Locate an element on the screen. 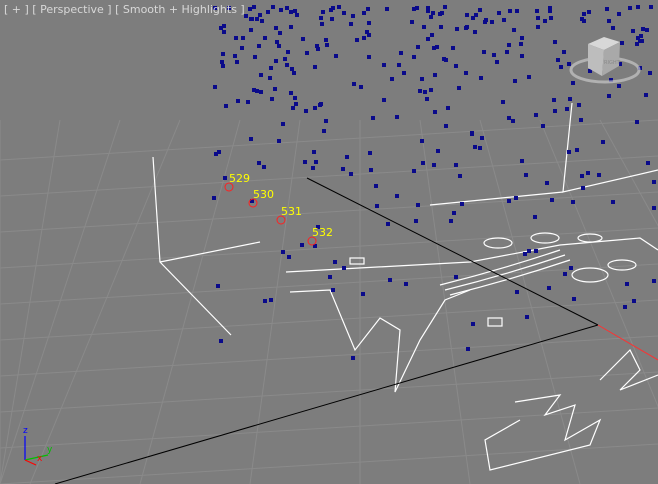  viewport-plus-menu: [ + ] is located at coordinates (16, 9).